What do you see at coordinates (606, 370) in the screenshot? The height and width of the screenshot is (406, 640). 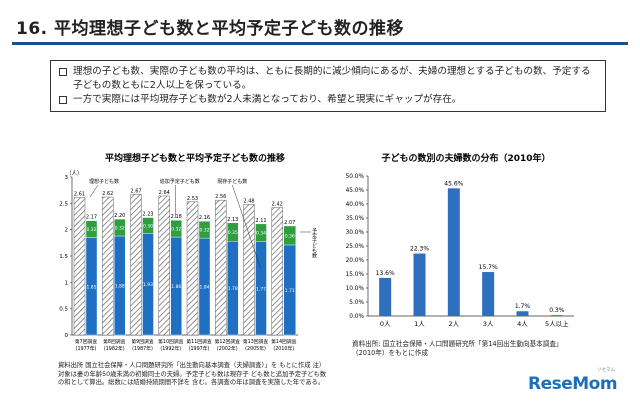 I see `logo-subtext: リセマム` at bounding box center [606, 370].